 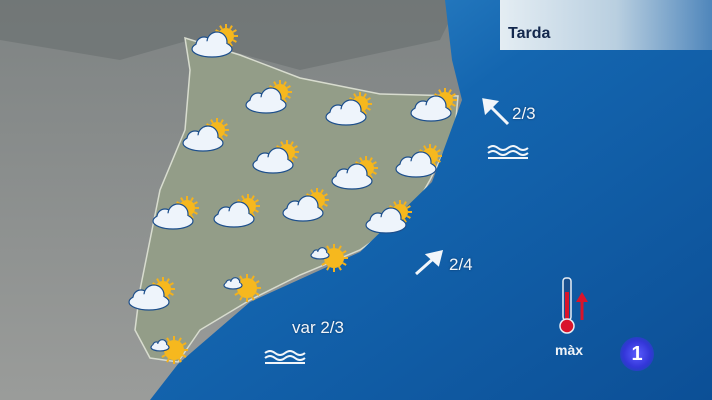 I want to click on wind-label-north: 2/3, so click(x=524, y=113).